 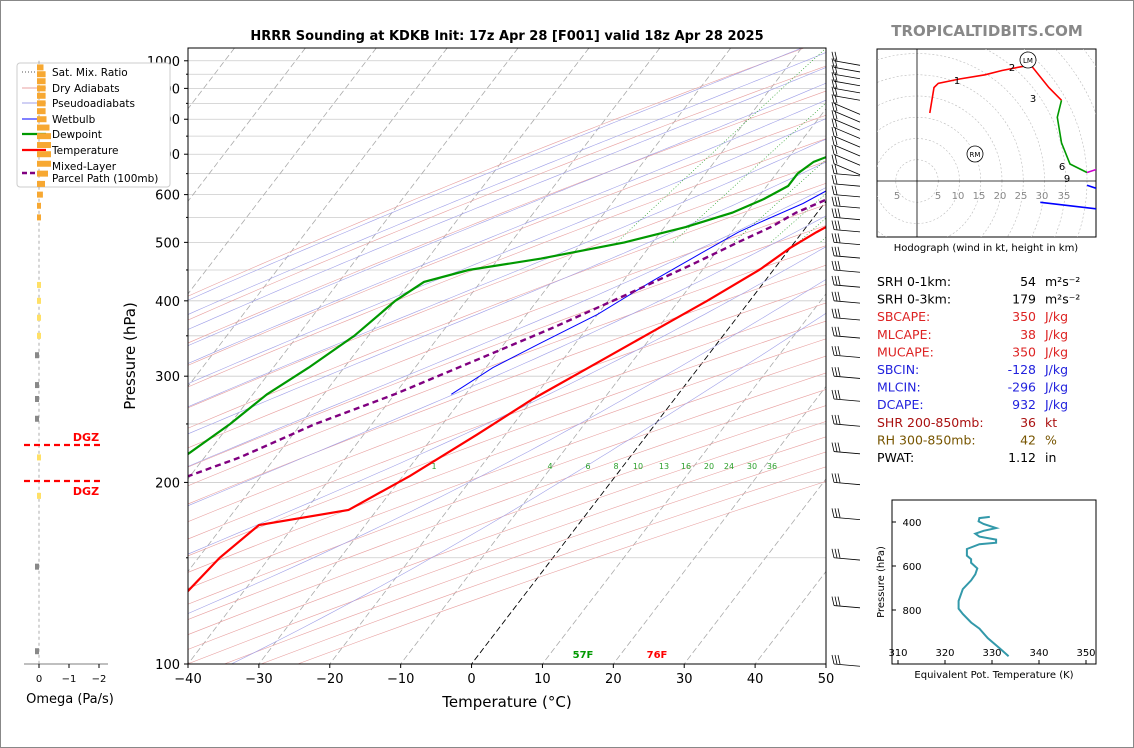 What do you see at coordinates (1028, 422) in the screenshot?
I see `stat-value: 36` at bounding box center [1028, 422].